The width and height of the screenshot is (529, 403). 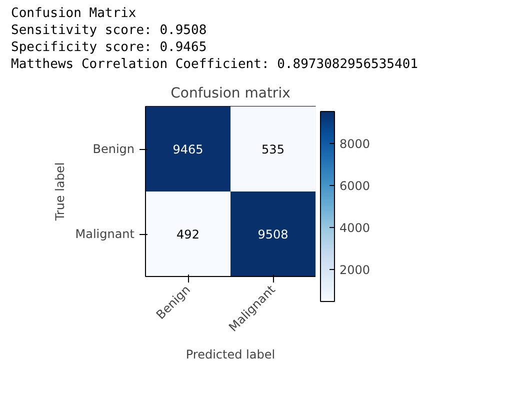 What do you see at coordinates (109, 47) in the screenshot?
I see `text: Specificity score: 0.9465` at bounding box center [109, 47].